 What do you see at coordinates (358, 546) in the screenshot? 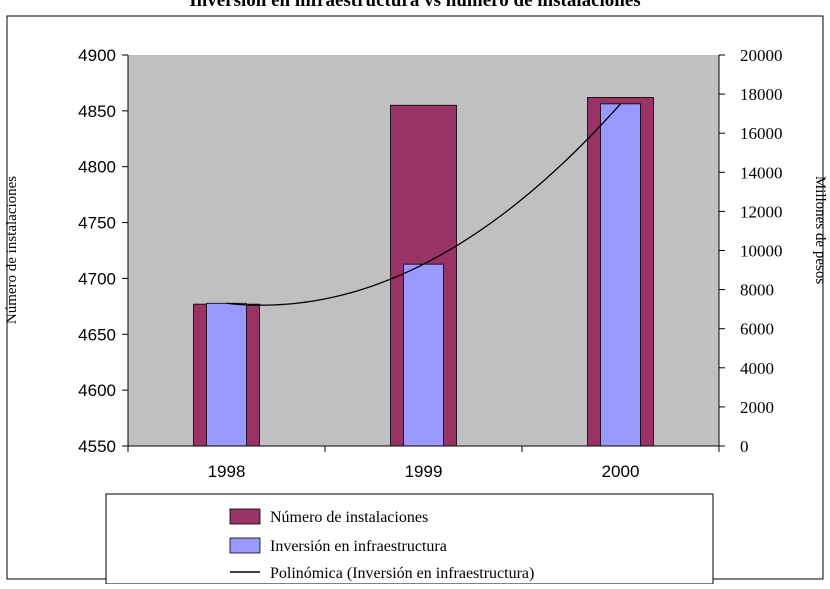
I see `legend-label-inversion: Inversión en infraestructura` at bounding box center [358, 546].